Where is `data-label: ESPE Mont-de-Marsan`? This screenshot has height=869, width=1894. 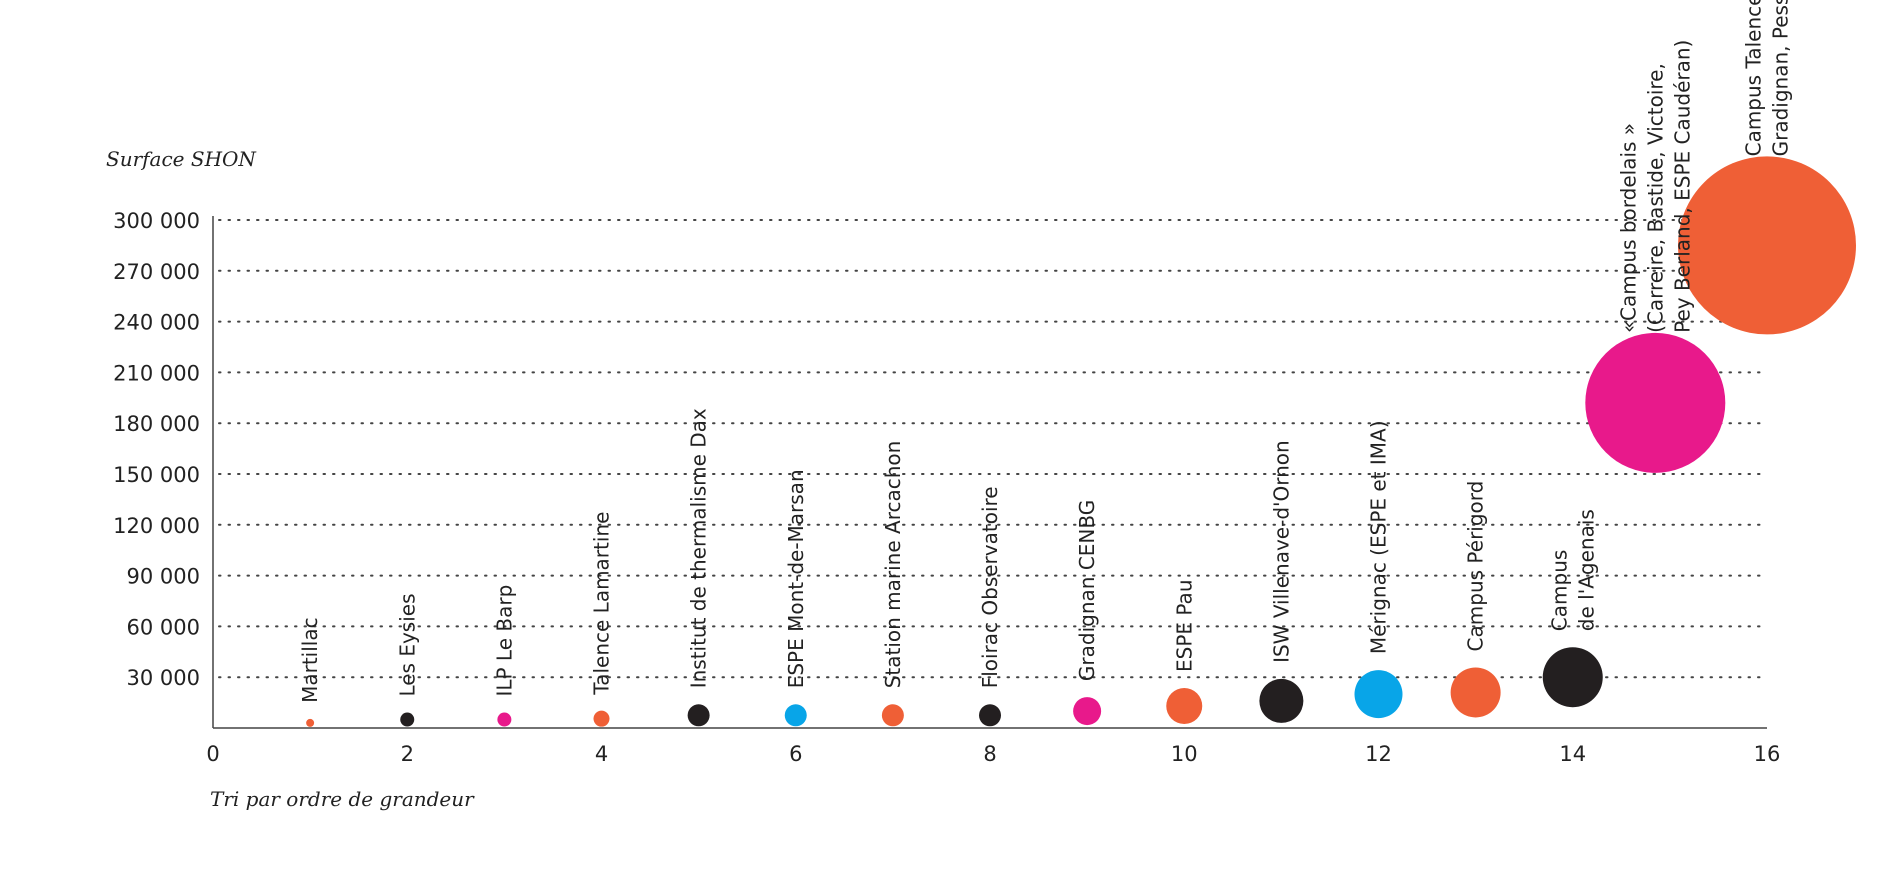 data-label: ESPE Mont-de-Marsan is located at coordinates (796, 578).